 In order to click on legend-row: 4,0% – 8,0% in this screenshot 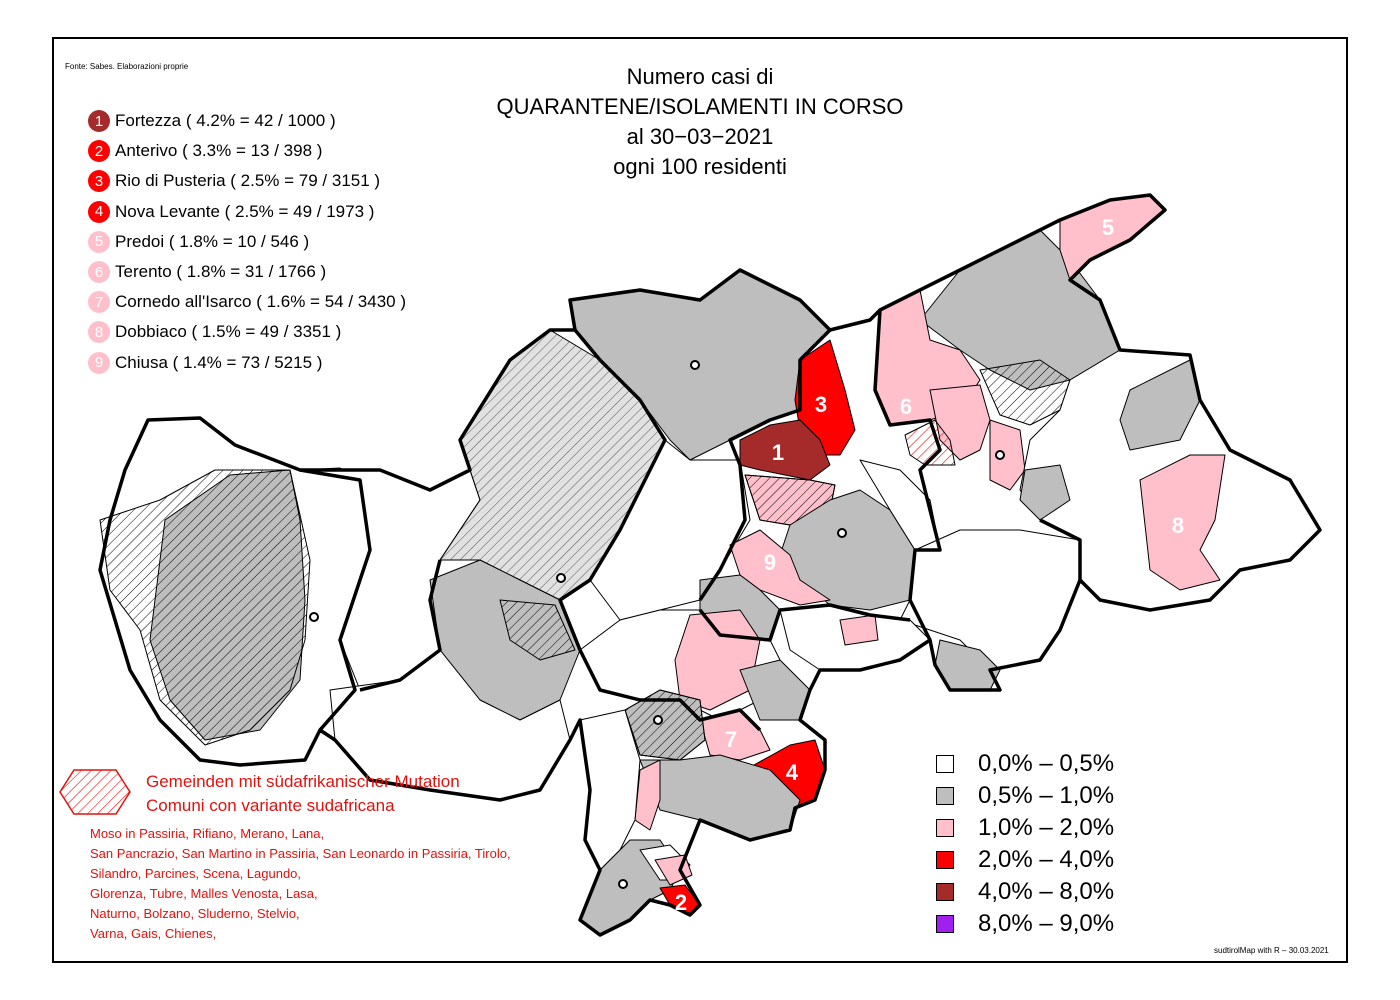, I will do `click(1025, 892)`.